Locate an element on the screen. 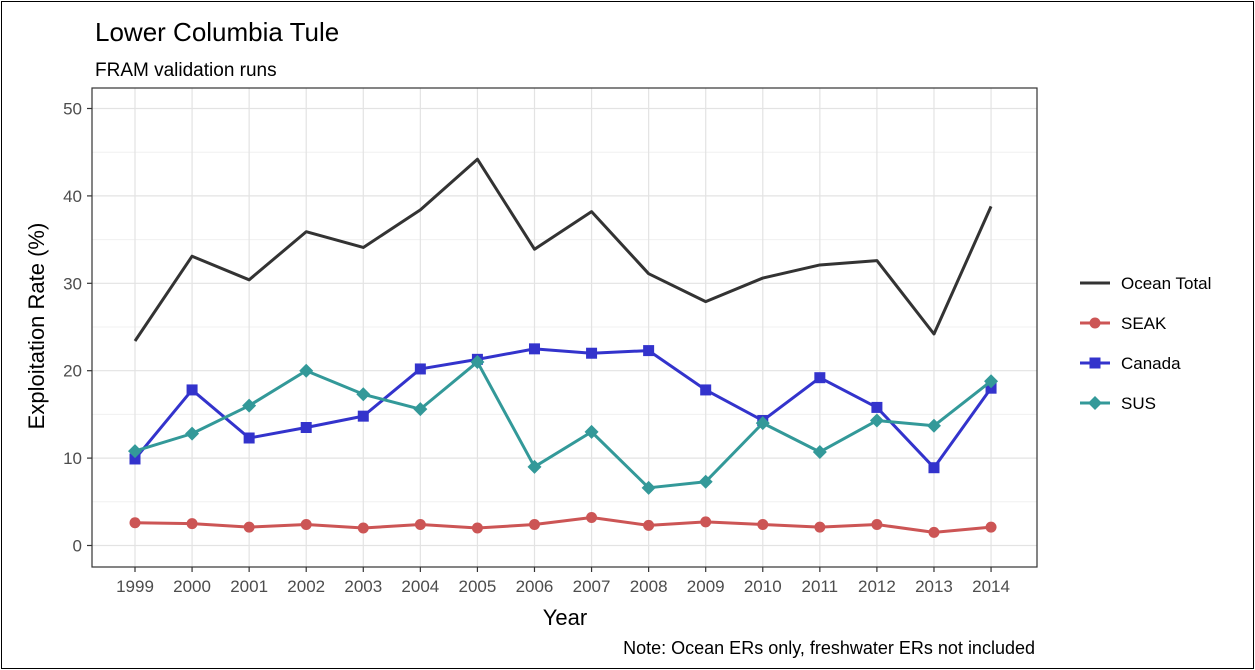 Image resolution: width=1255 pixels, height=670 pixels. y-tick-label: 20 is located at coordinates (72, 371).